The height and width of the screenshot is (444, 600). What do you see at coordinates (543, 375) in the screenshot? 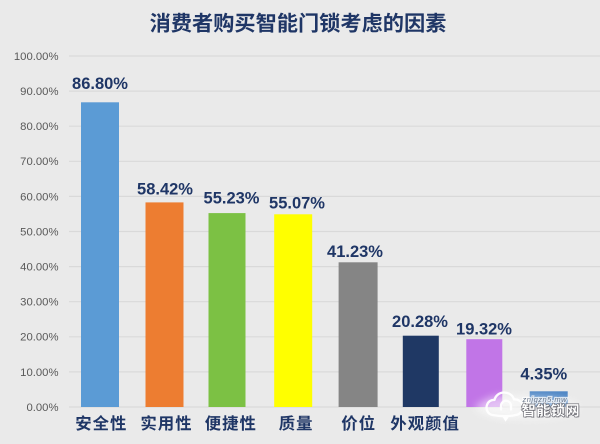
I see `svg-text: 4.35%` at bounding box center [543, 375].